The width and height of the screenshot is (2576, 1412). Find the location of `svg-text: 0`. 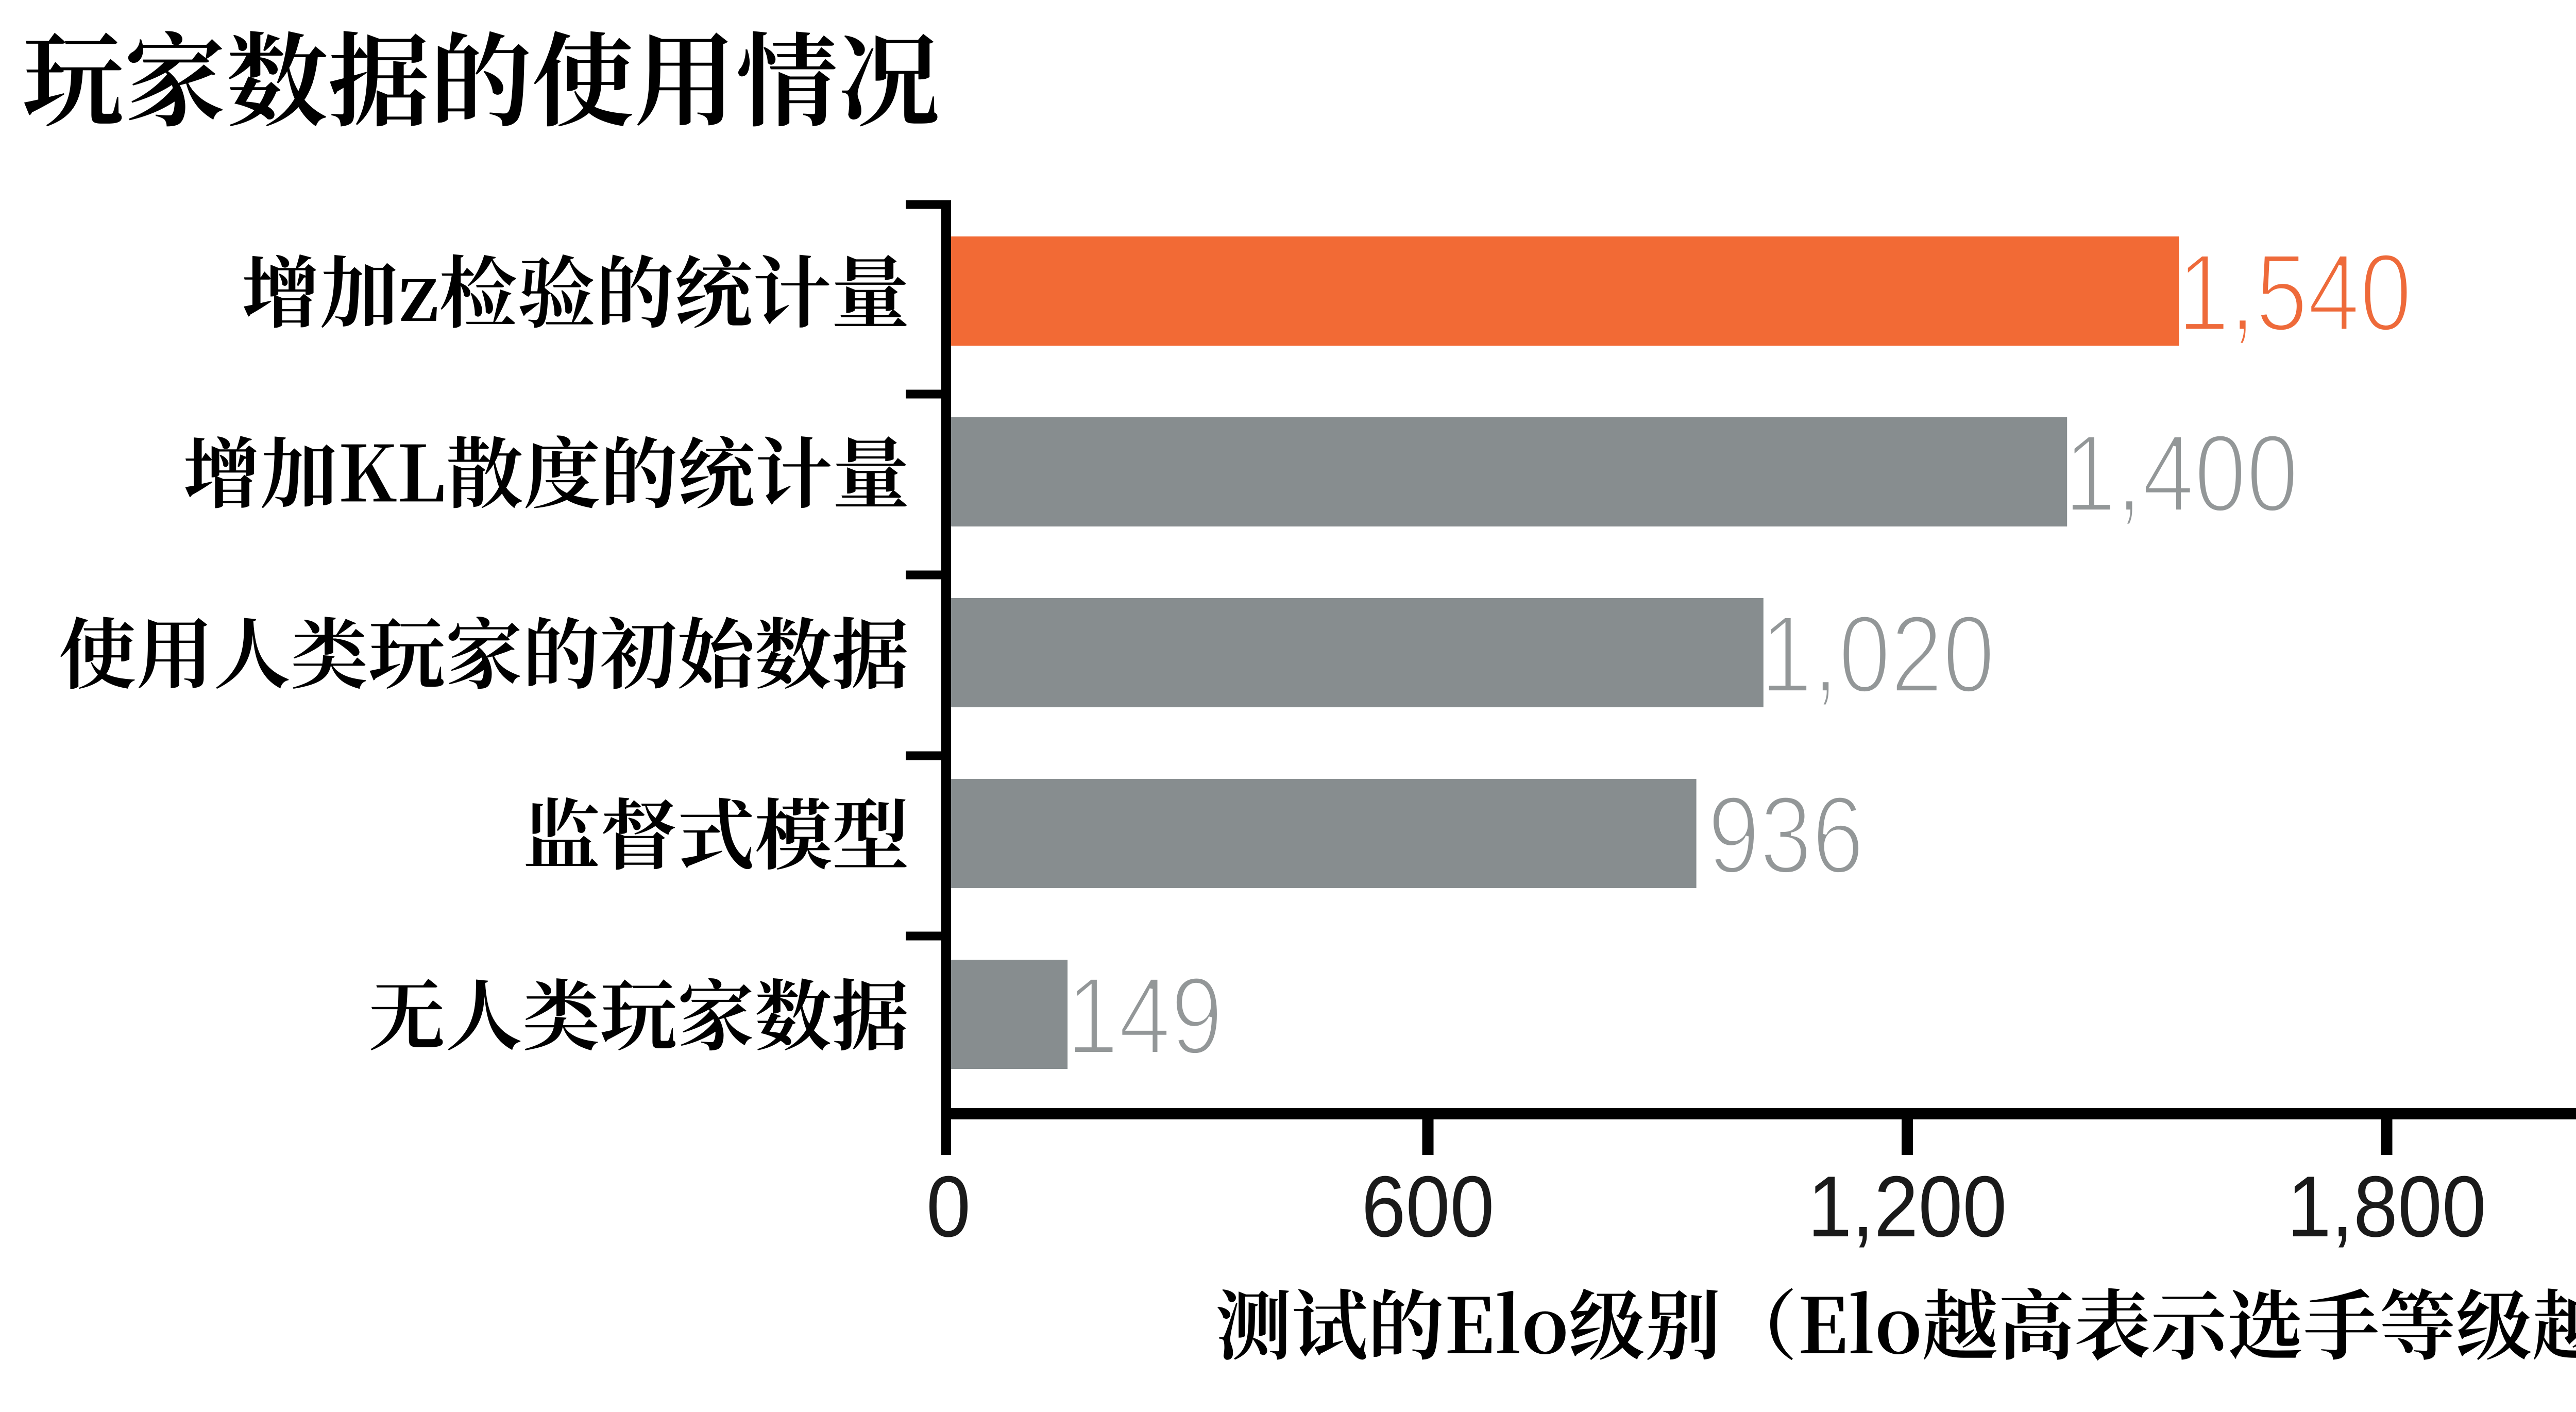

svg-text: 0 is located at coordinates (948, 1207).